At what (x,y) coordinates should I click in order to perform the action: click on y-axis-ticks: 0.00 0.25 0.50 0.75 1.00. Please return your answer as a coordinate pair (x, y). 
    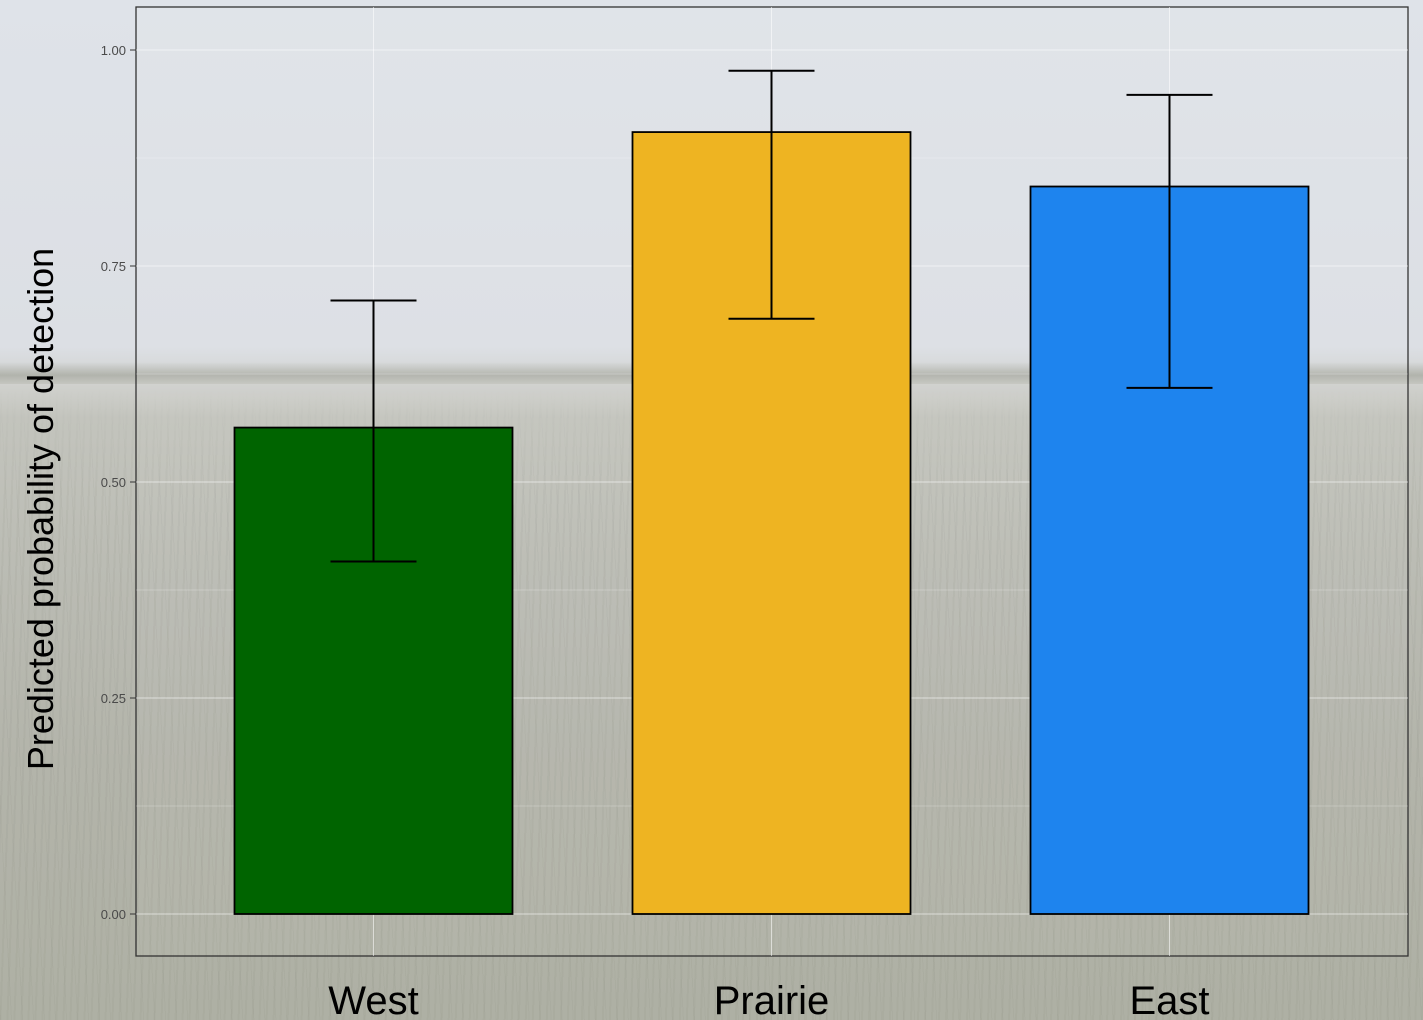
    Looking at the image, I should click on (118, 482).